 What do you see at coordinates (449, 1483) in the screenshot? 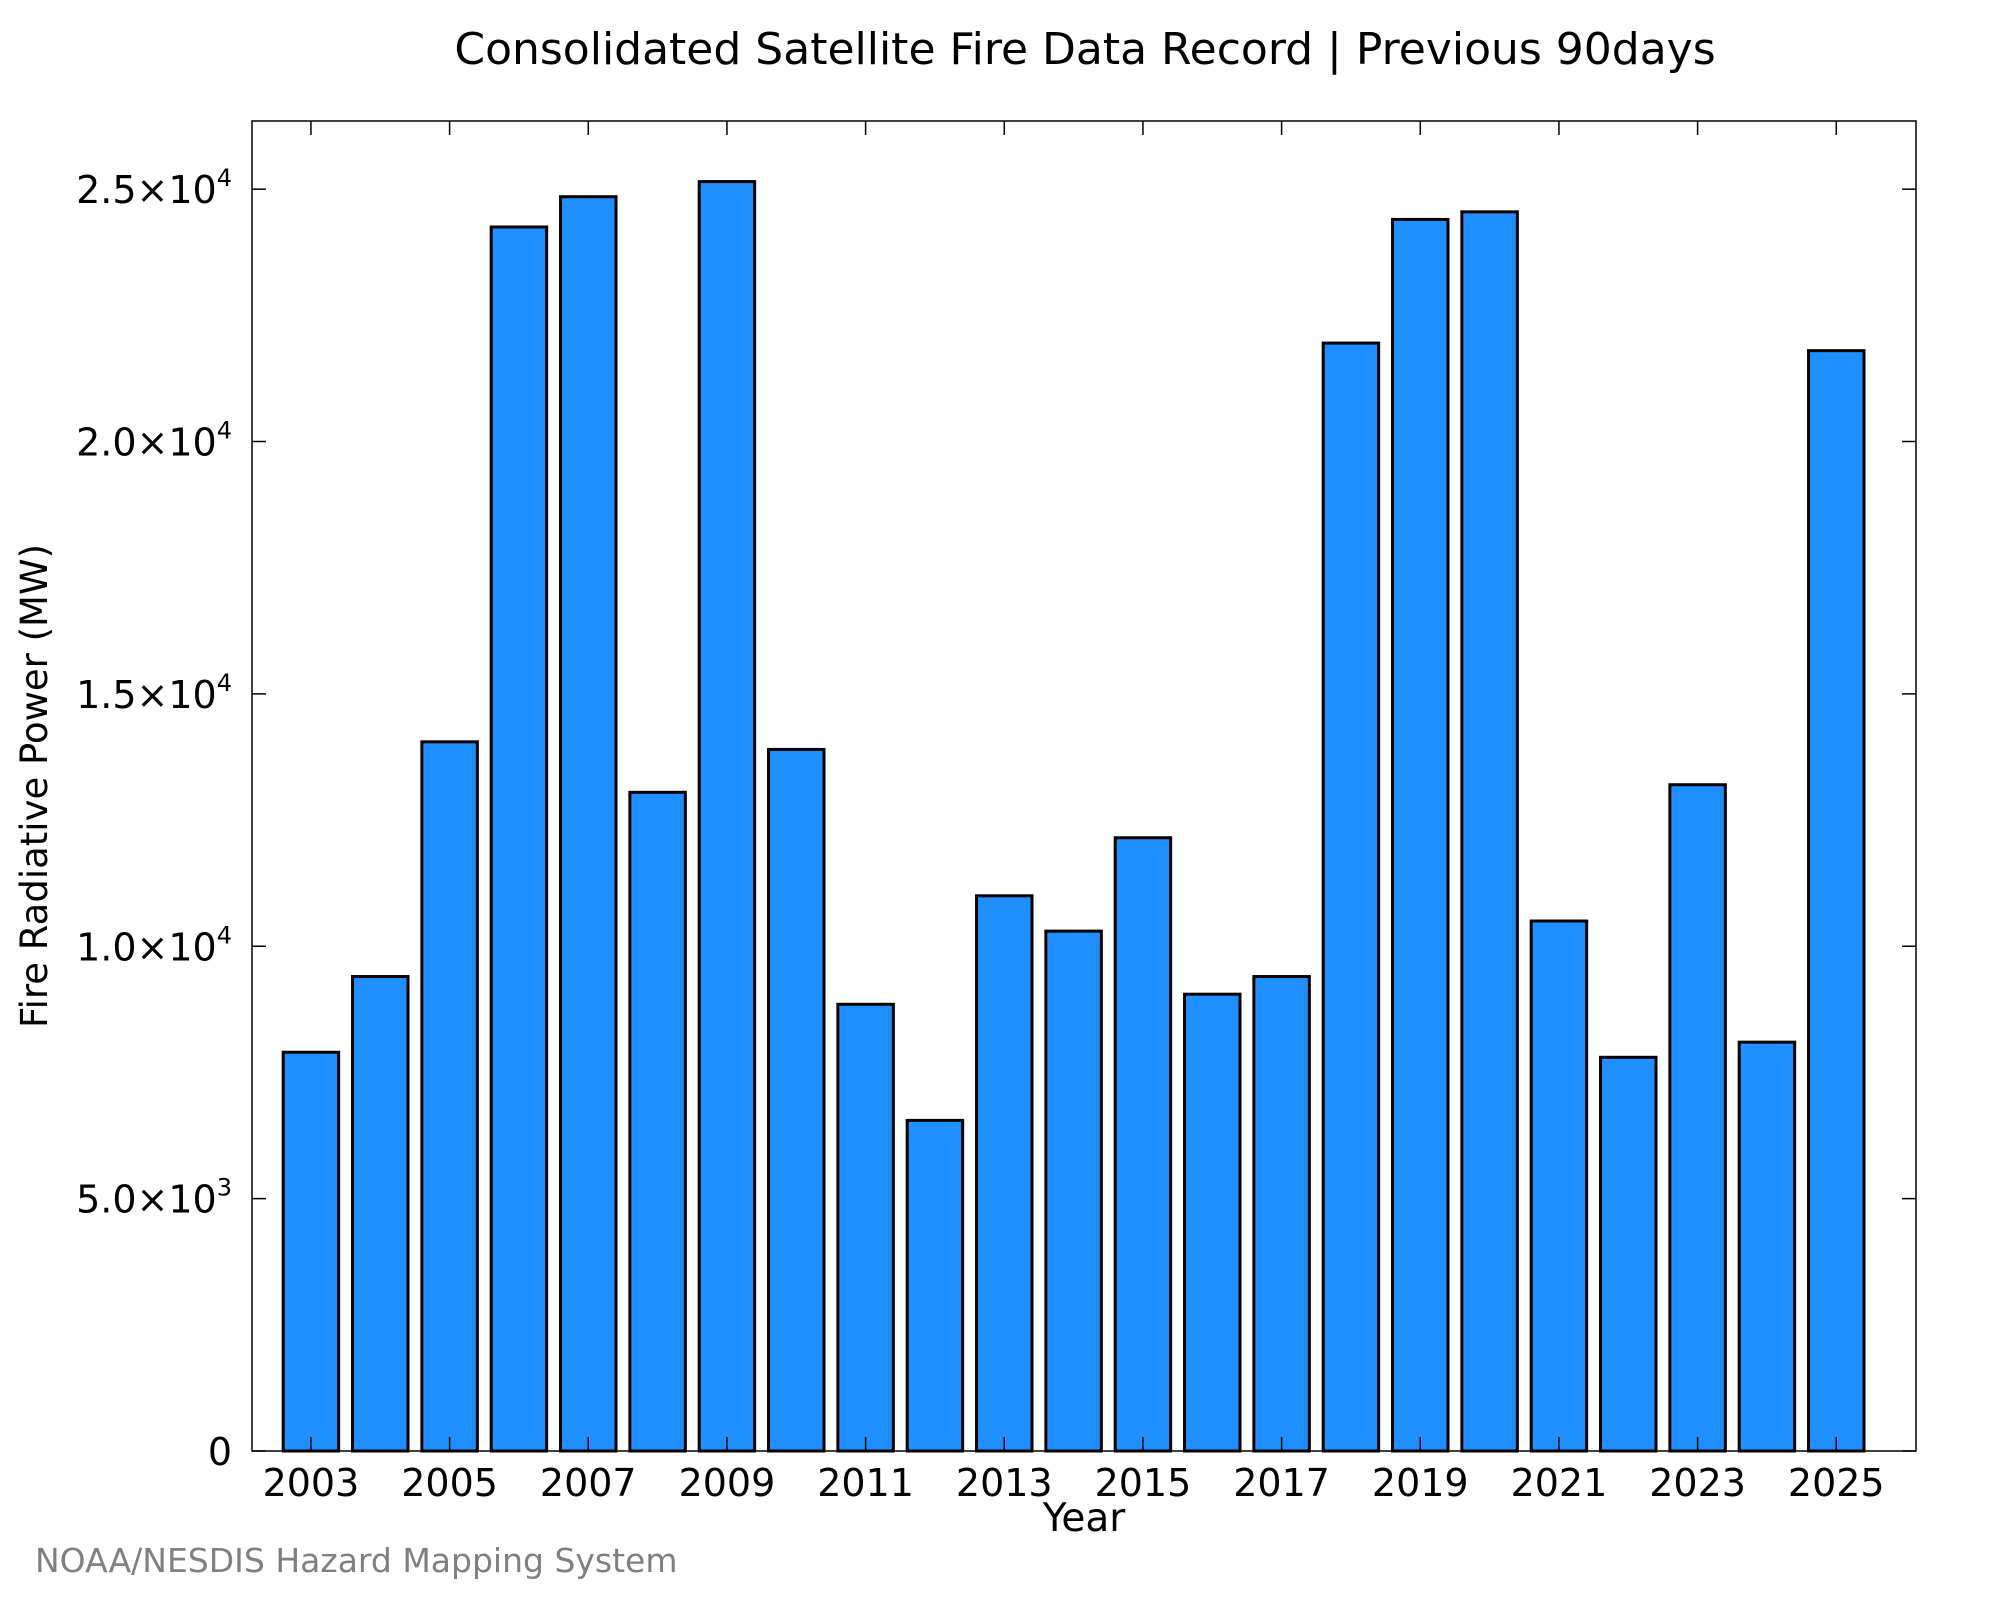
I see `x-tick-label: 2005` at bounding box center [449, 1483].